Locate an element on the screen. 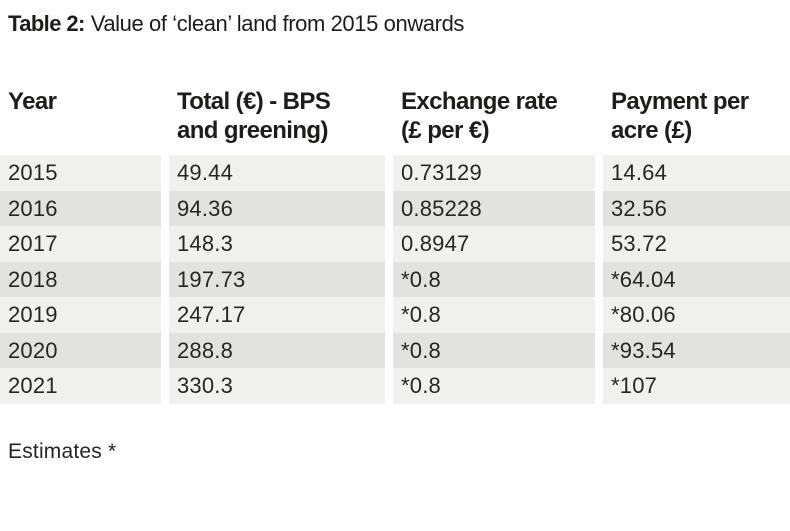 The width and height of the screenshot is (790, 531). table-row-2016: 2016 94.36 0.85228 32.56 is located at coordinates (395, 208).